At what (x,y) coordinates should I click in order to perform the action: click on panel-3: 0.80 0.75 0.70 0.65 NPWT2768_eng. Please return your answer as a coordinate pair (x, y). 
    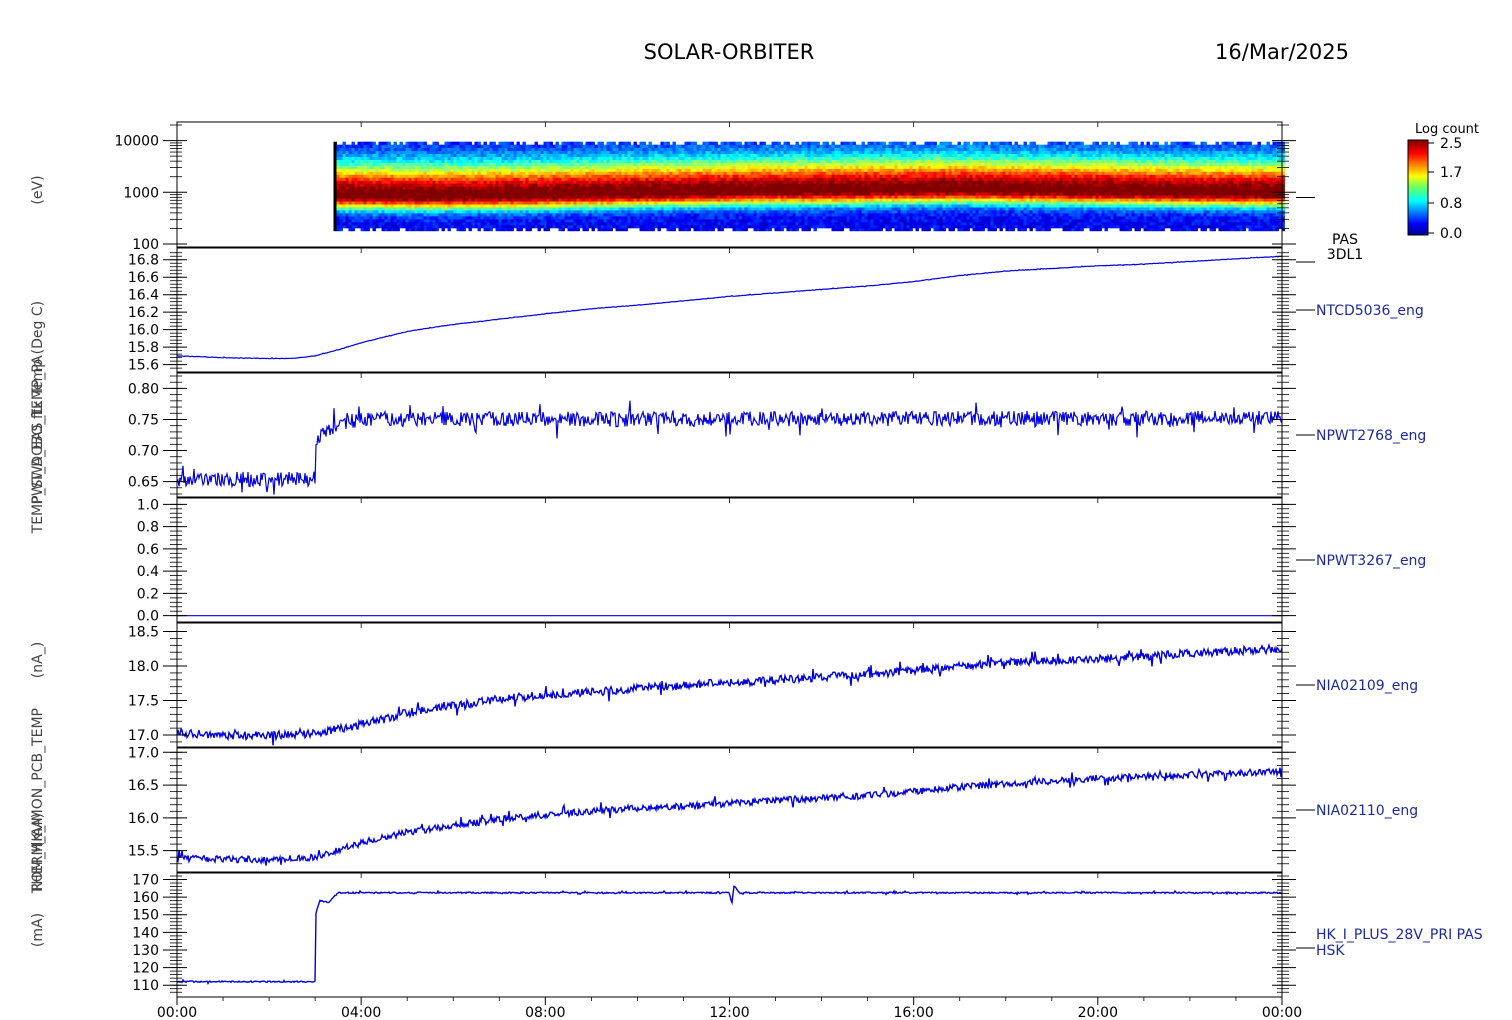
    Looking at the image, I should click on (777, 435).